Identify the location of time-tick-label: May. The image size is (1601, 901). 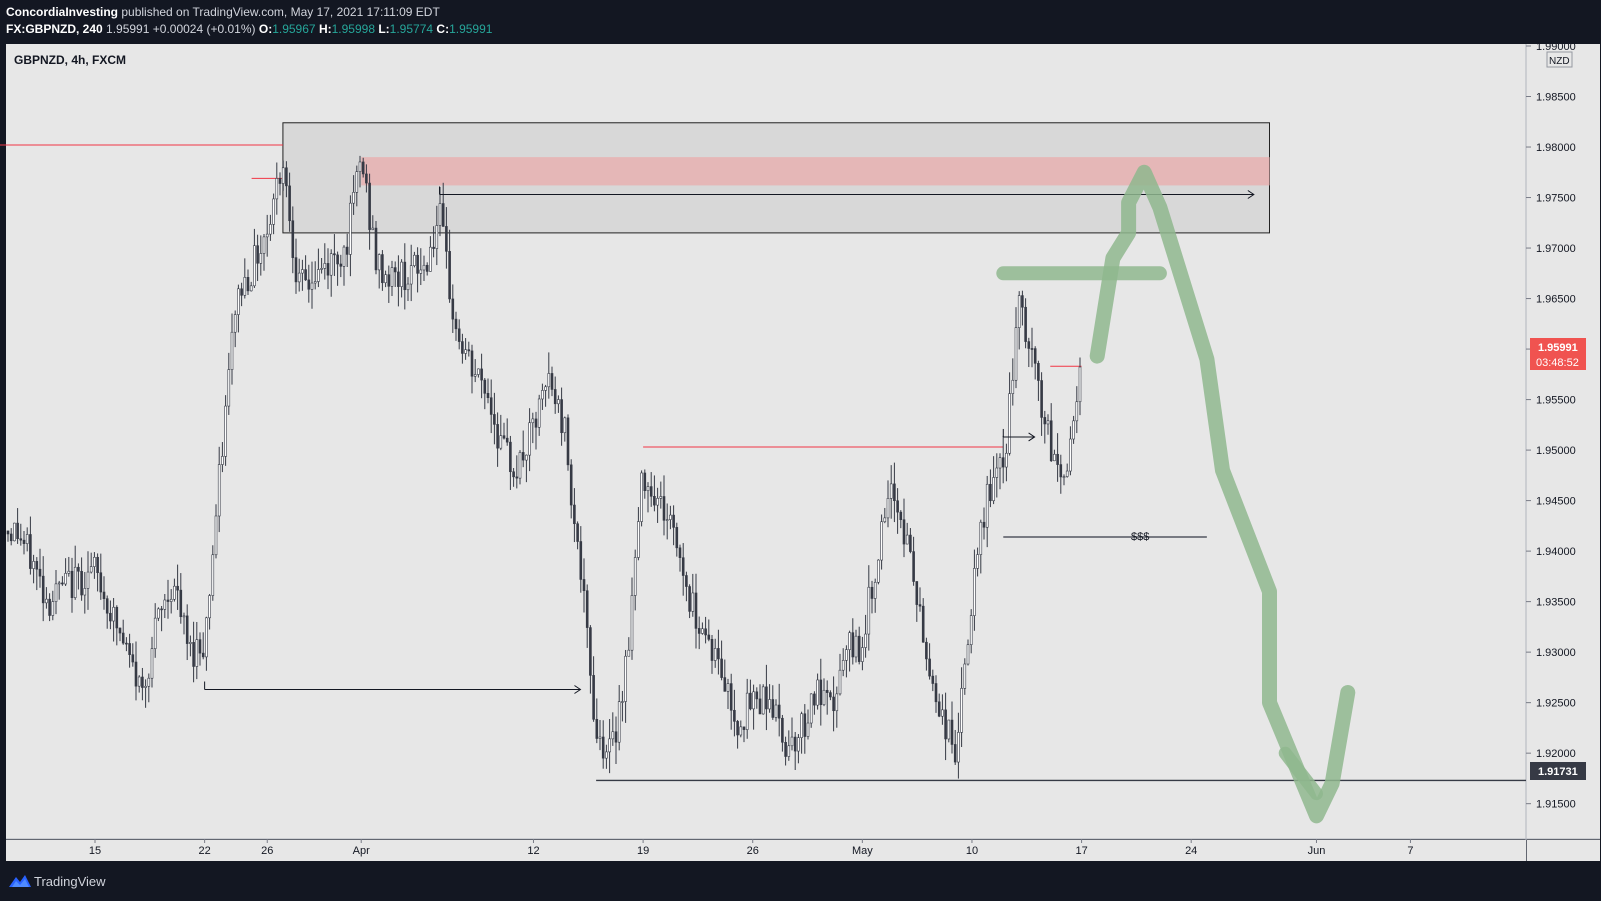
(862, 851).